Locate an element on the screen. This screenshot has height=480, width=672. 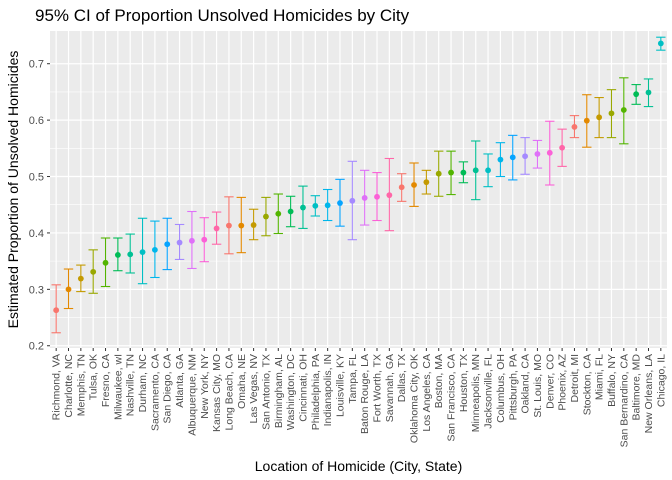
x-tick-label: Durham, NC is located at coordinates (143, 383).